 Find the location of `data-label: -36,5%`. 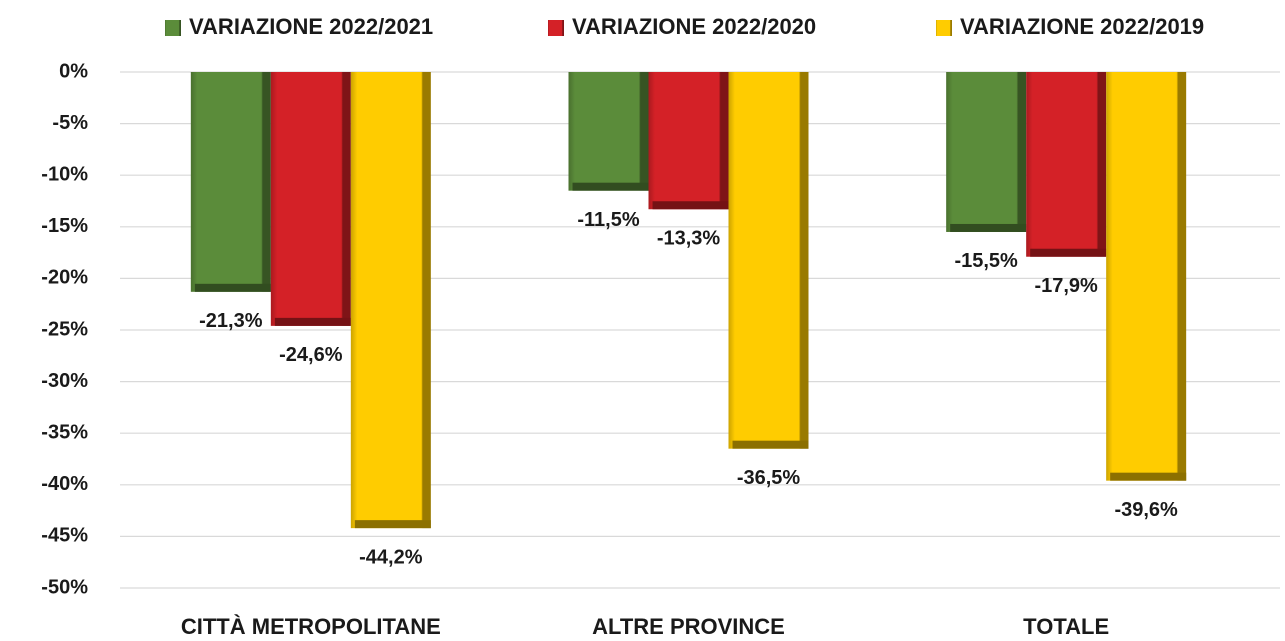

data-label: -36,5% is located at coordinates (769, 478).